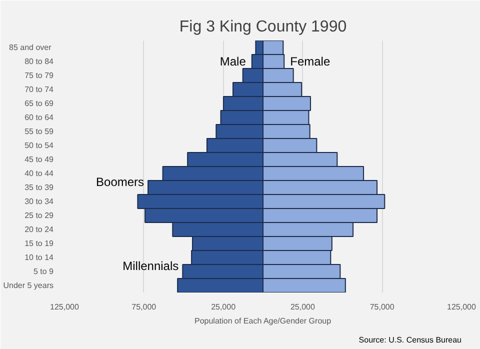 Image resolution: width=480 pixels, height=349 pixels. I want to click on y-tick-label: 15 to 19, so click(39, 243).